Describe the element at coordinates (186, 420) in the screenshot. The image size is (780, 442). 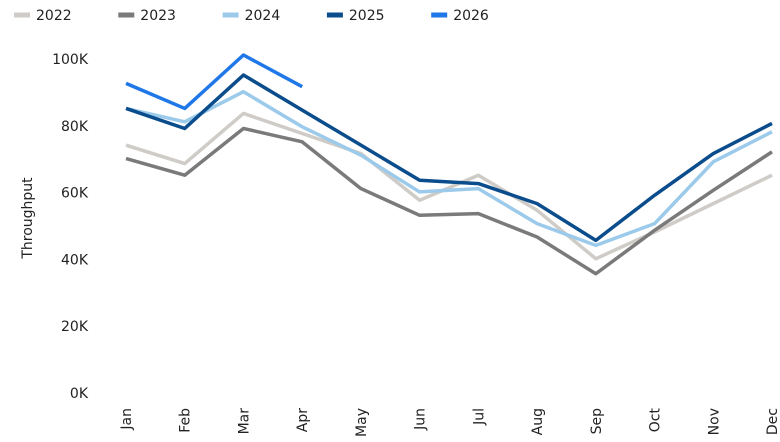
I see `x-tick-label: Feb` at that location.